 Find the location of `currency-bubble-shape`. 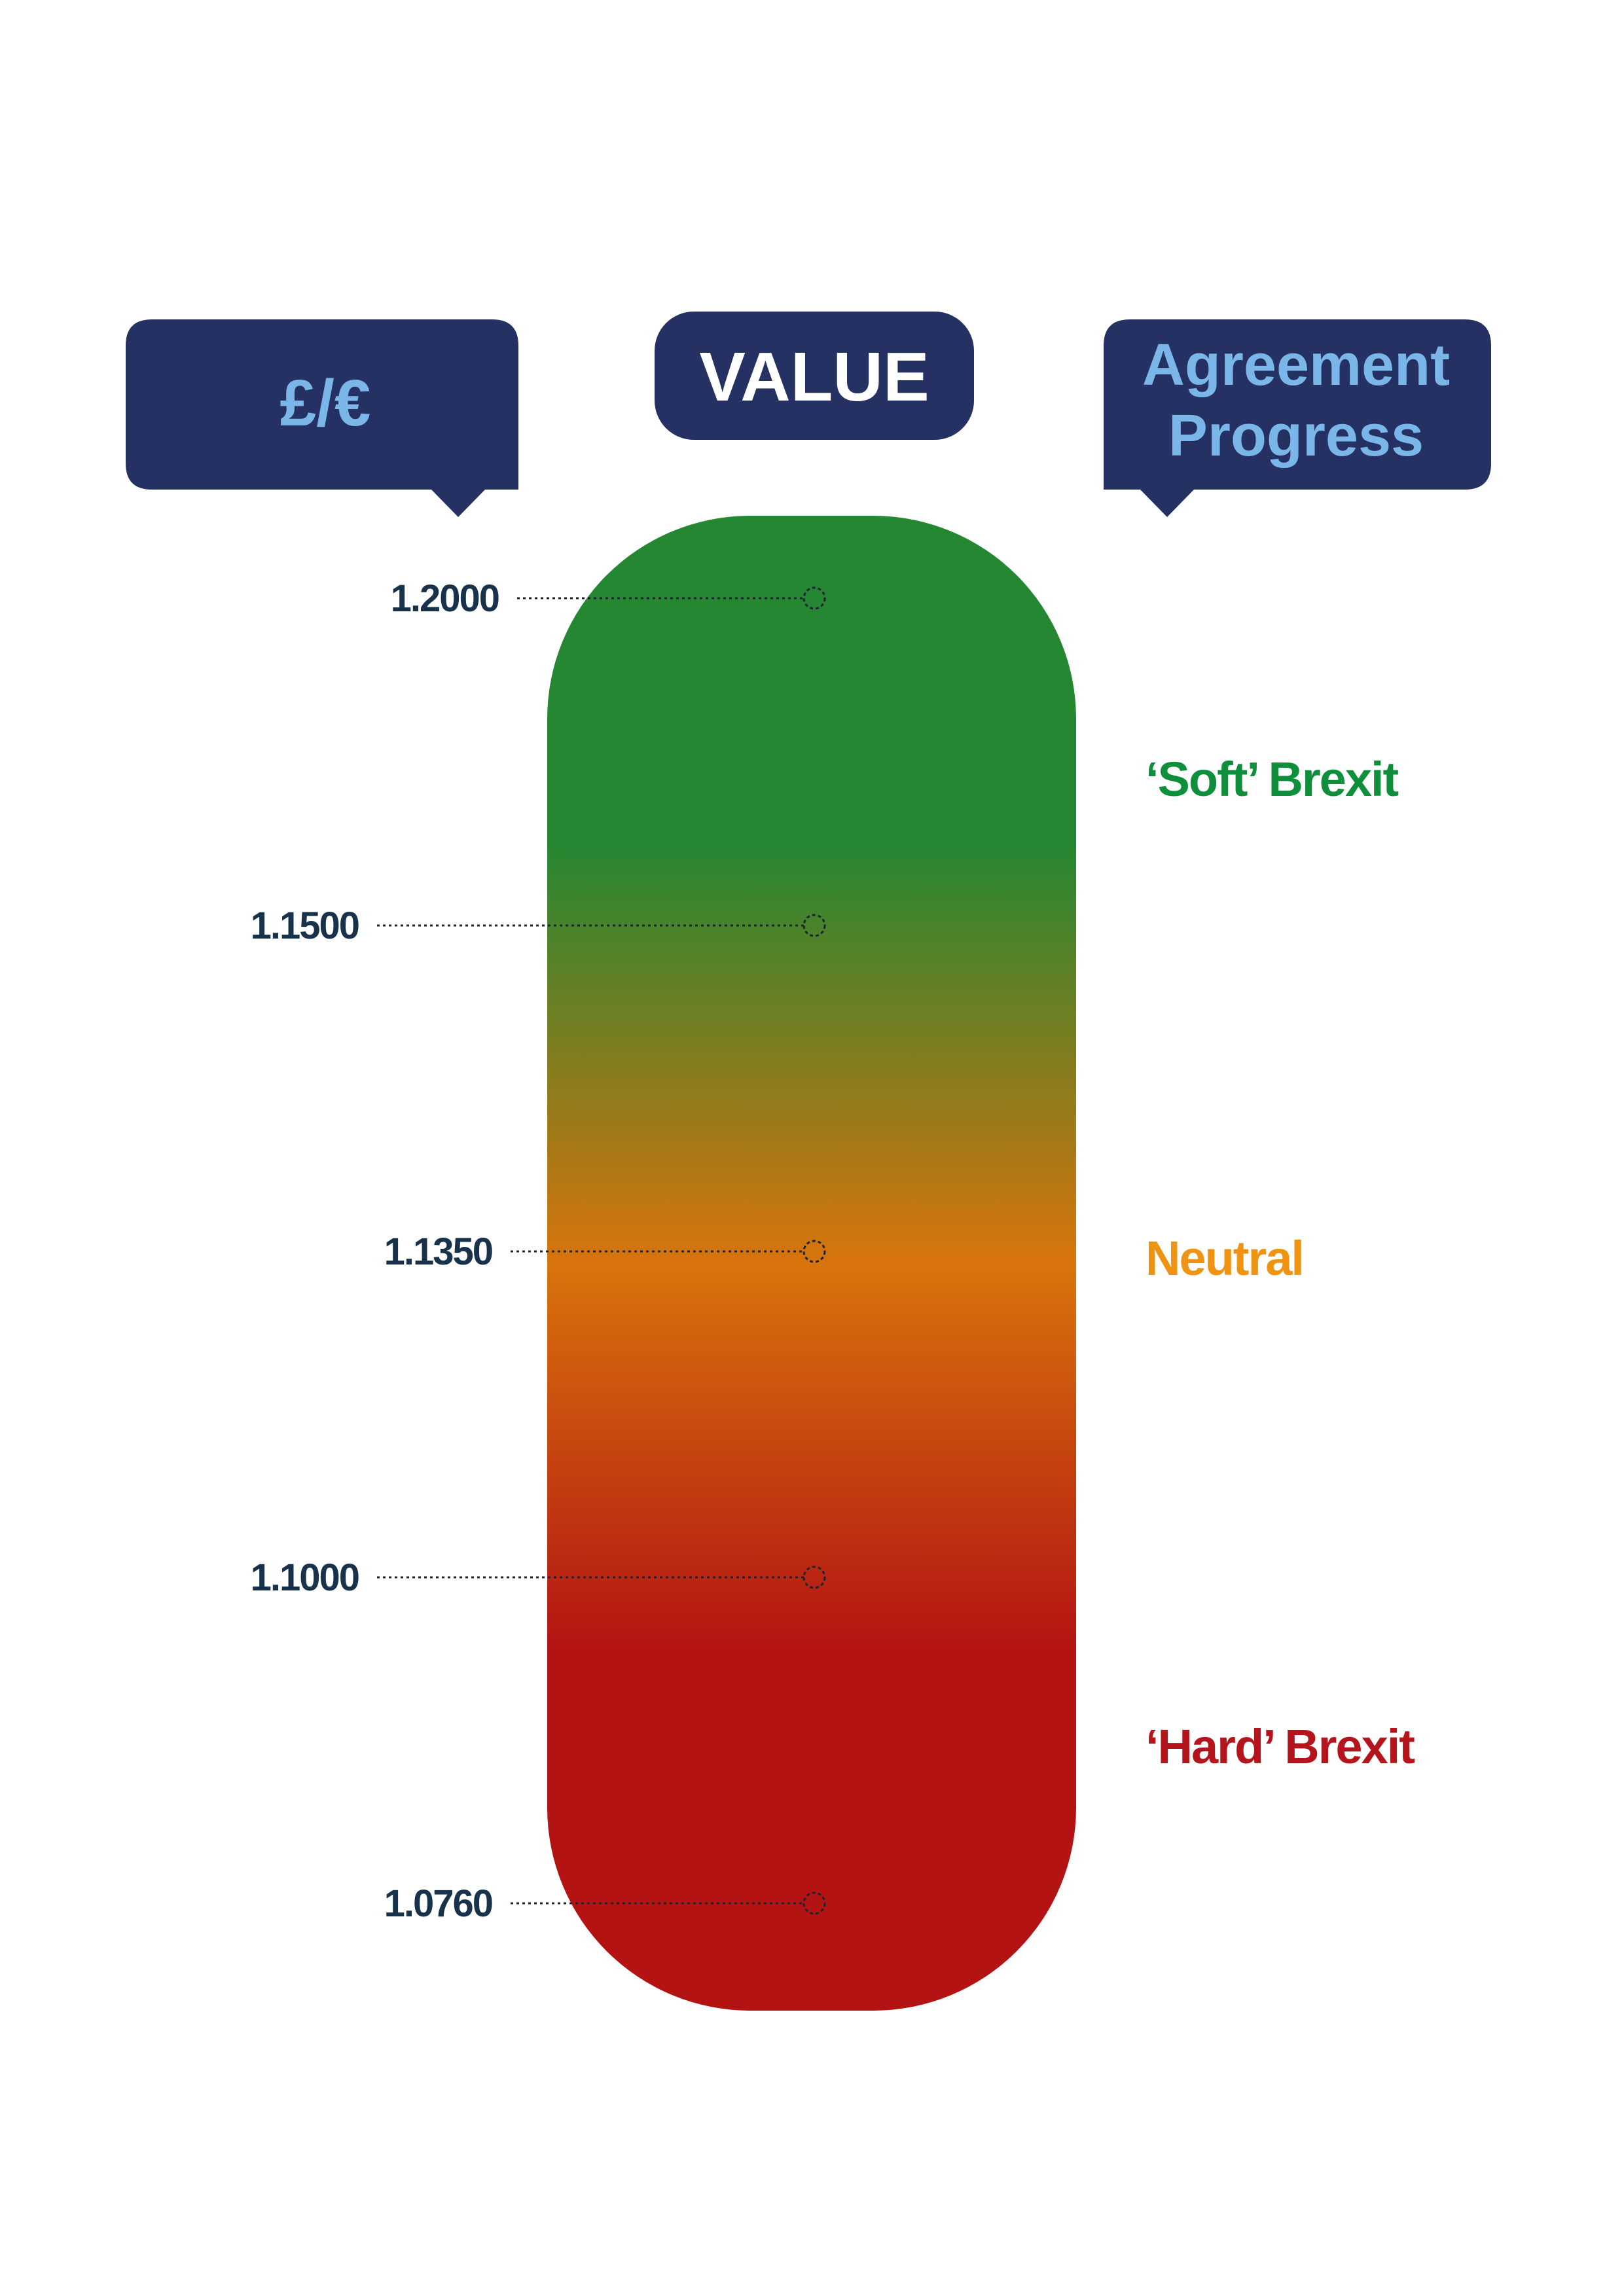

currency-bubble-shape is located at coordinates (322, 418).